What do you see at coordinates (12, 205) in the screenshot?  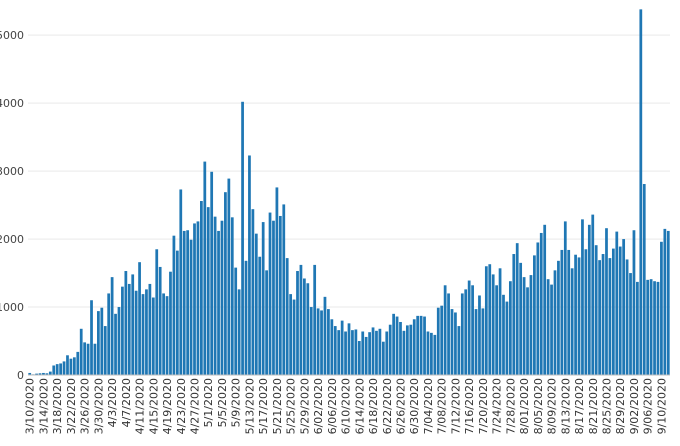 I see `y-axis-ticks: 0 1000 2000 3000 4000 5000` at bounding box center [12, 205].